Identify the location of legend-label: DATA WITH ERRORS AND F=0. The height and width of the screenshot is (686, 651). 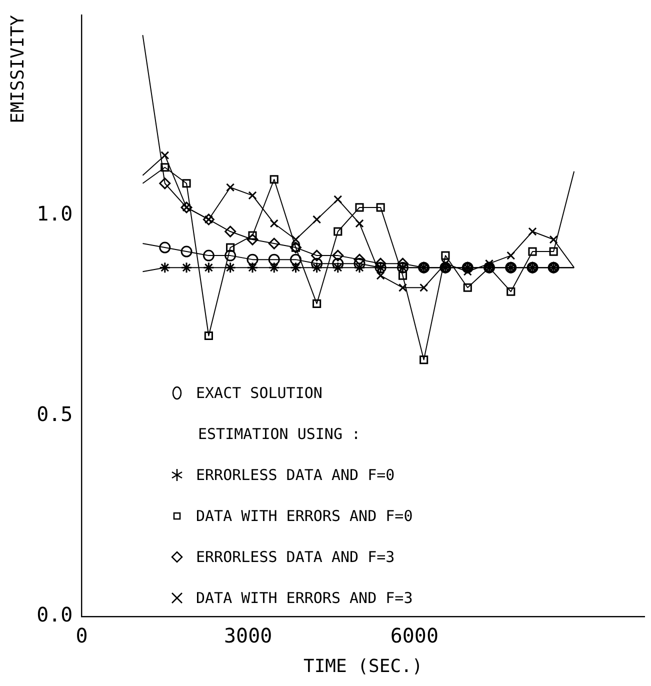
(304, 515).